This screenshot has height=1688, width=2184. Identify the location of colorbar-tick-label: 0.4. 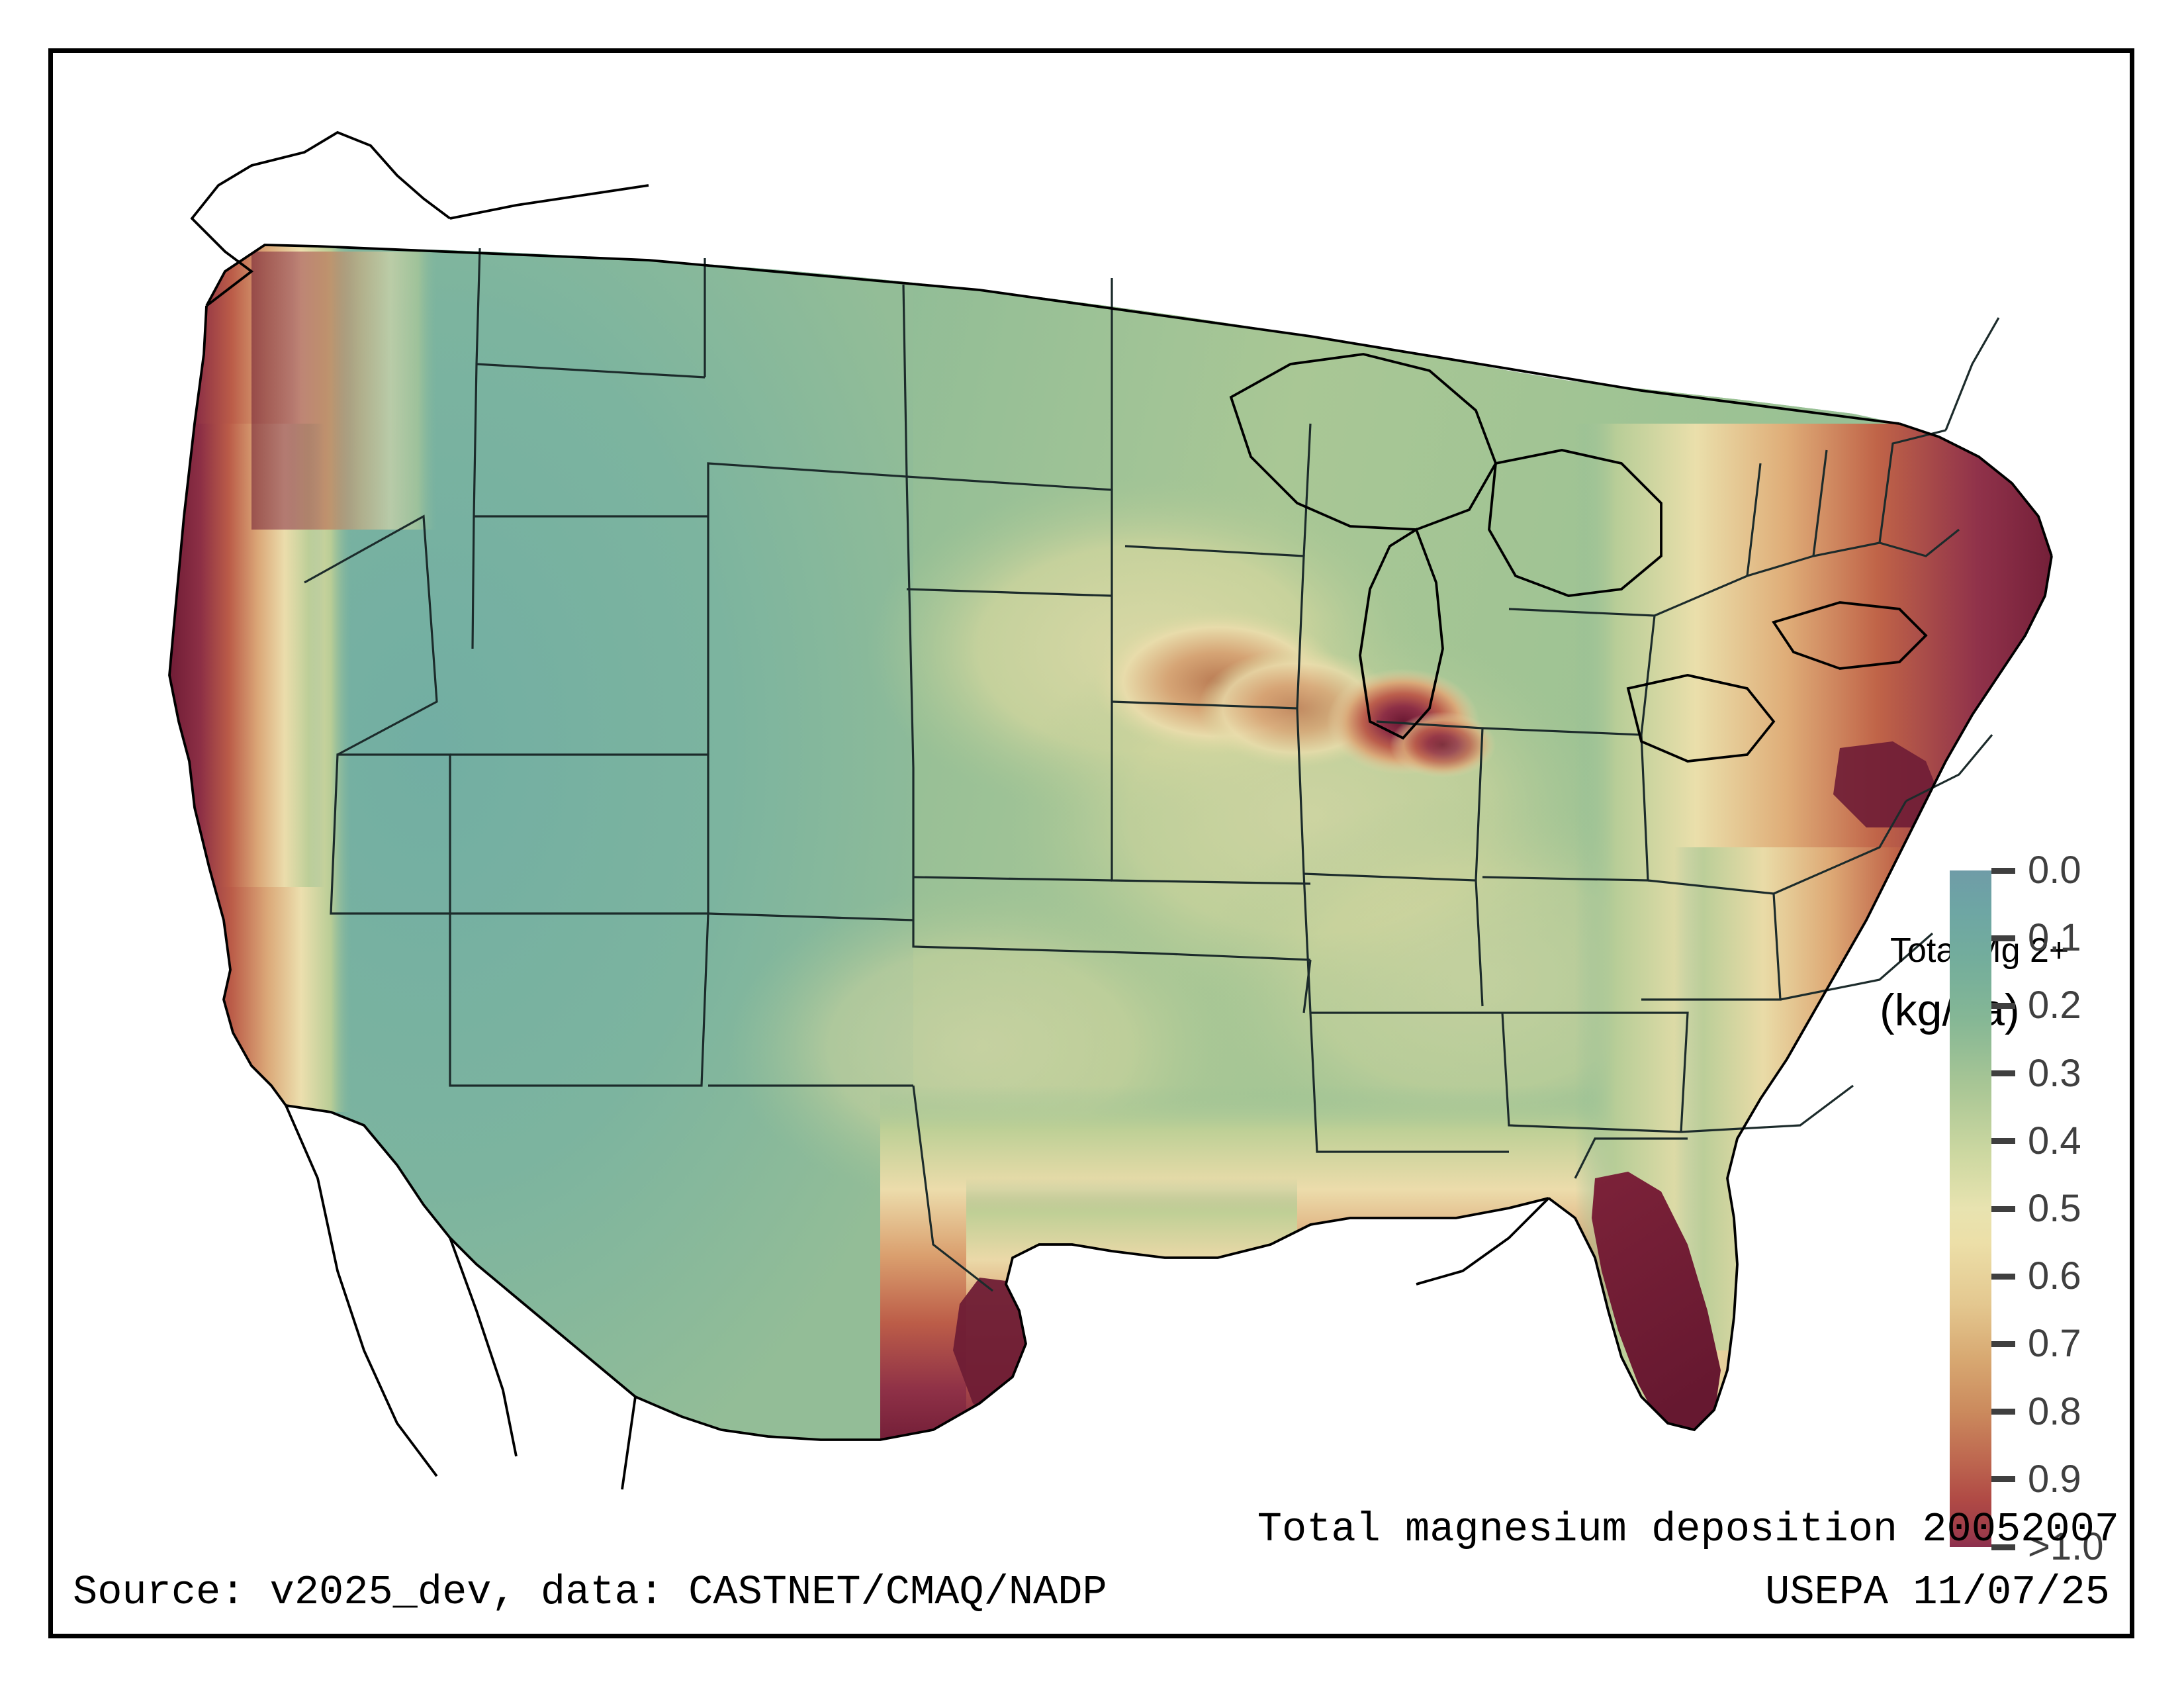
(2054, 1140).